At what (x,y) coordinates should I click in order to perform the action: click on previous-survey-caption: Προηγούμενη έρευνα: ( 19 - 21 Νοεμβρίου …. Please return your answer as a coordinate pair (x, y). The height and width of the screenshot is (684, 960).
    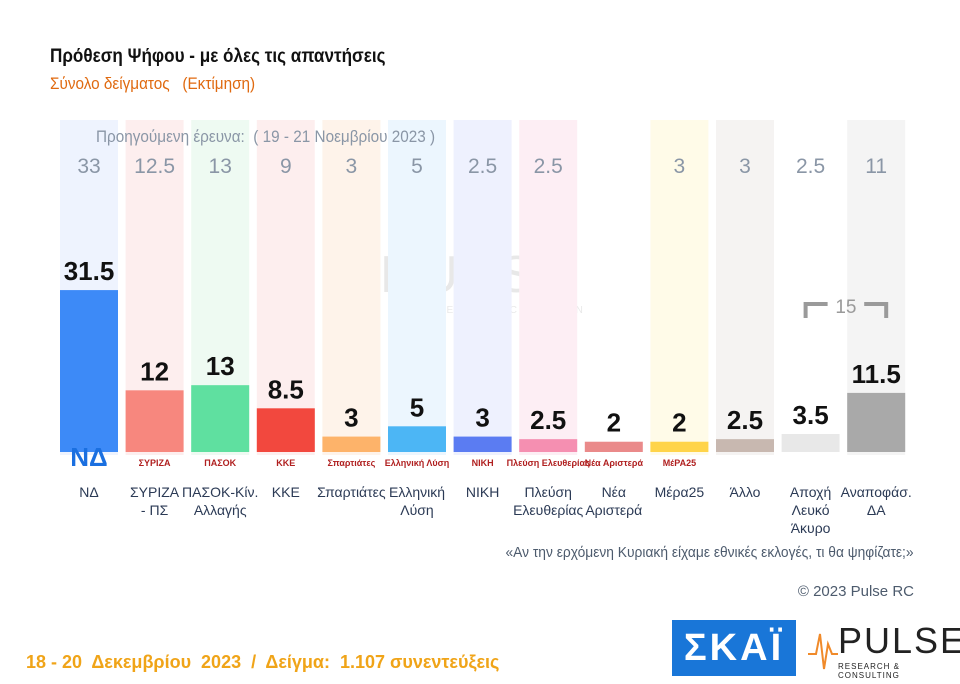
    Looking at the image, I should click on (266, 136).